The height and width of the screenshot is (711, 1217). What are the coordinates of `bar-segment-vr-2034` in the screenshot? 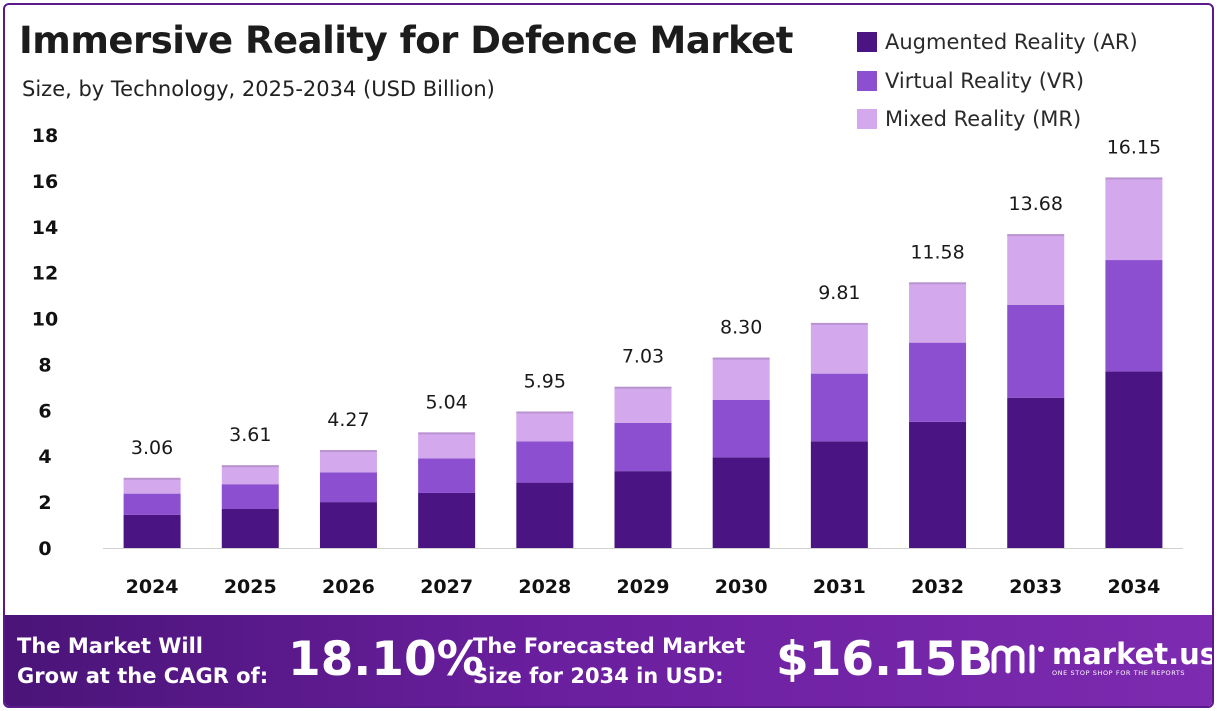 It's located at (1134, 316).